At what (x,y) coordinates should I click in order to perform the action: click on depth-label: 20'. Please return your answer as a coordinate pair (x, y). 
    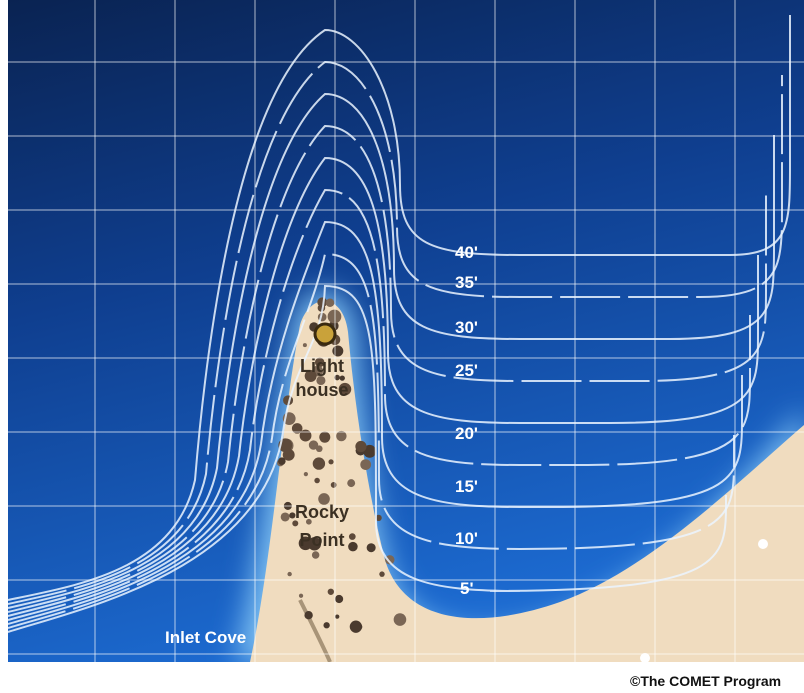
    Looking at the image, I should click on (466, 433).